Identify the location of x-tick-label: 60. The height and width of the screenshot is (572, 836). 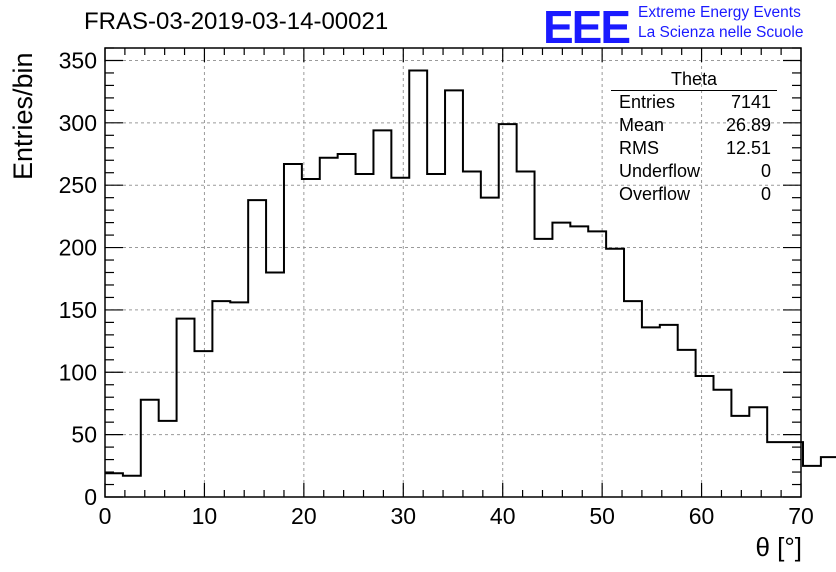
(702, 516).